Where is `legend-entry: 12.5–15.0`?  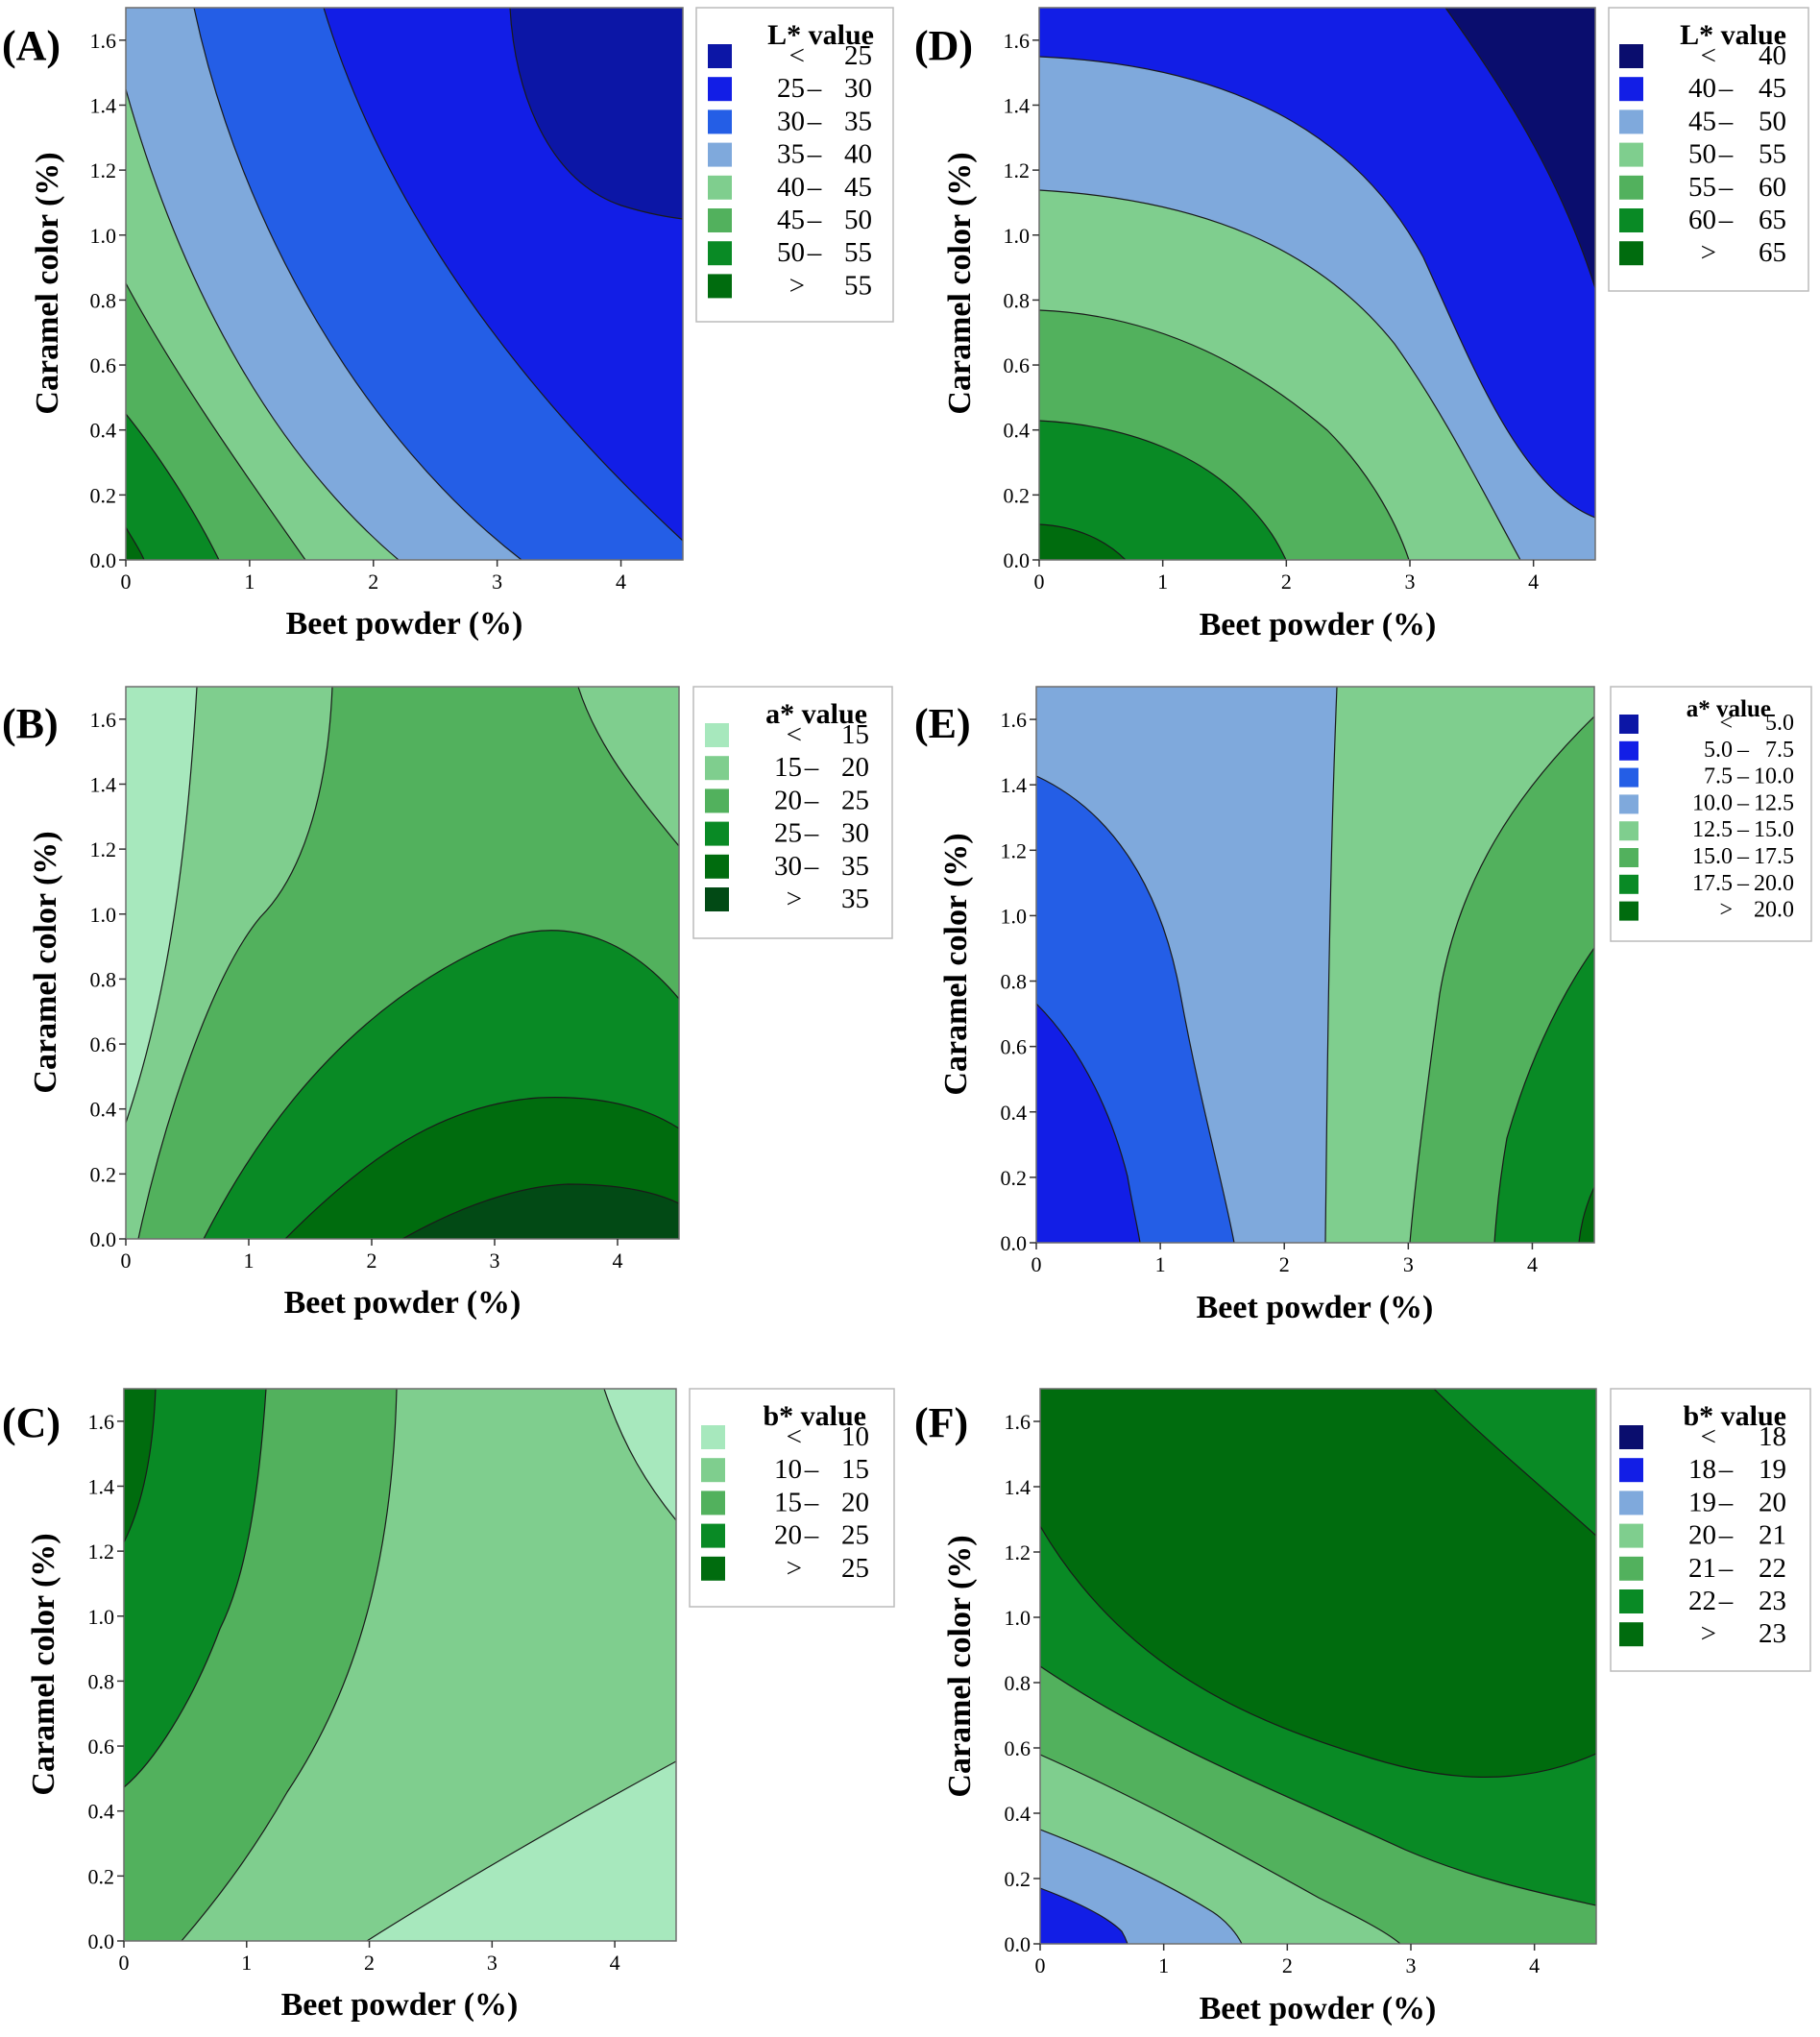
legend-entry: 12.5–15.0 is located at coordinates (1706, 829).